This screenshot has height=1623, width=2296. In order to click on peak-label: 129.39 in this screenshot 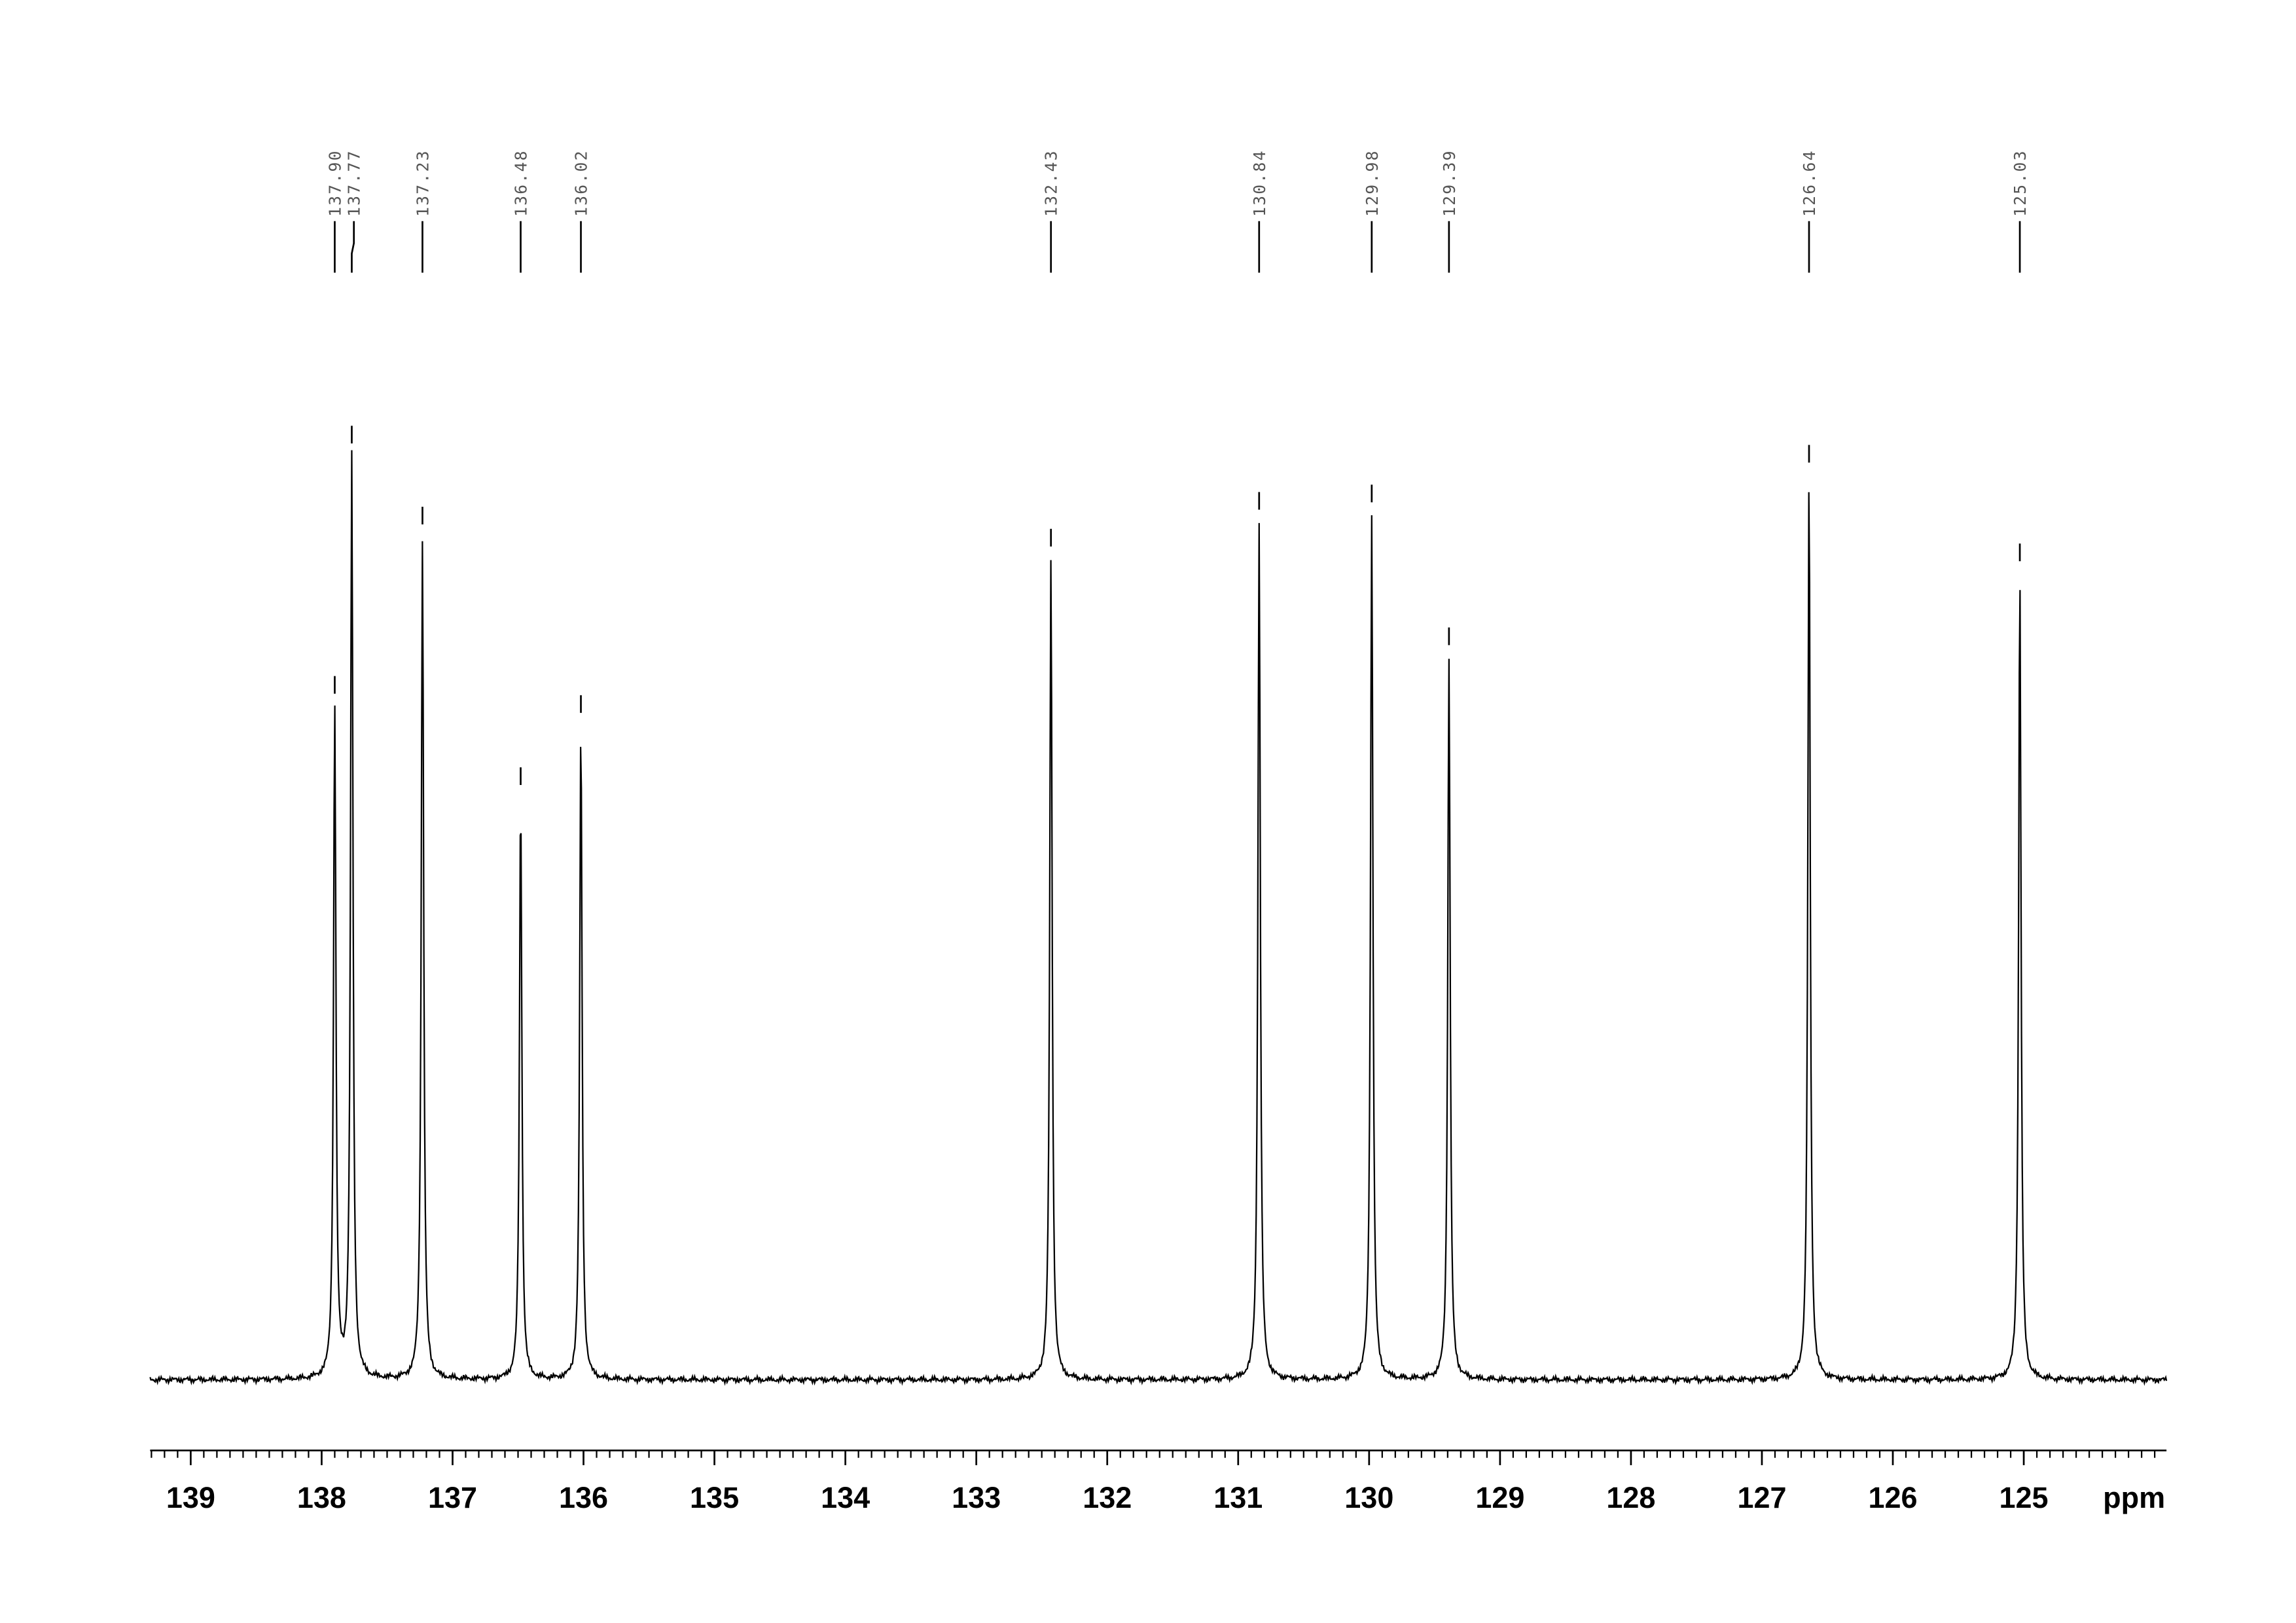, I will do `click(1449, 183)`.